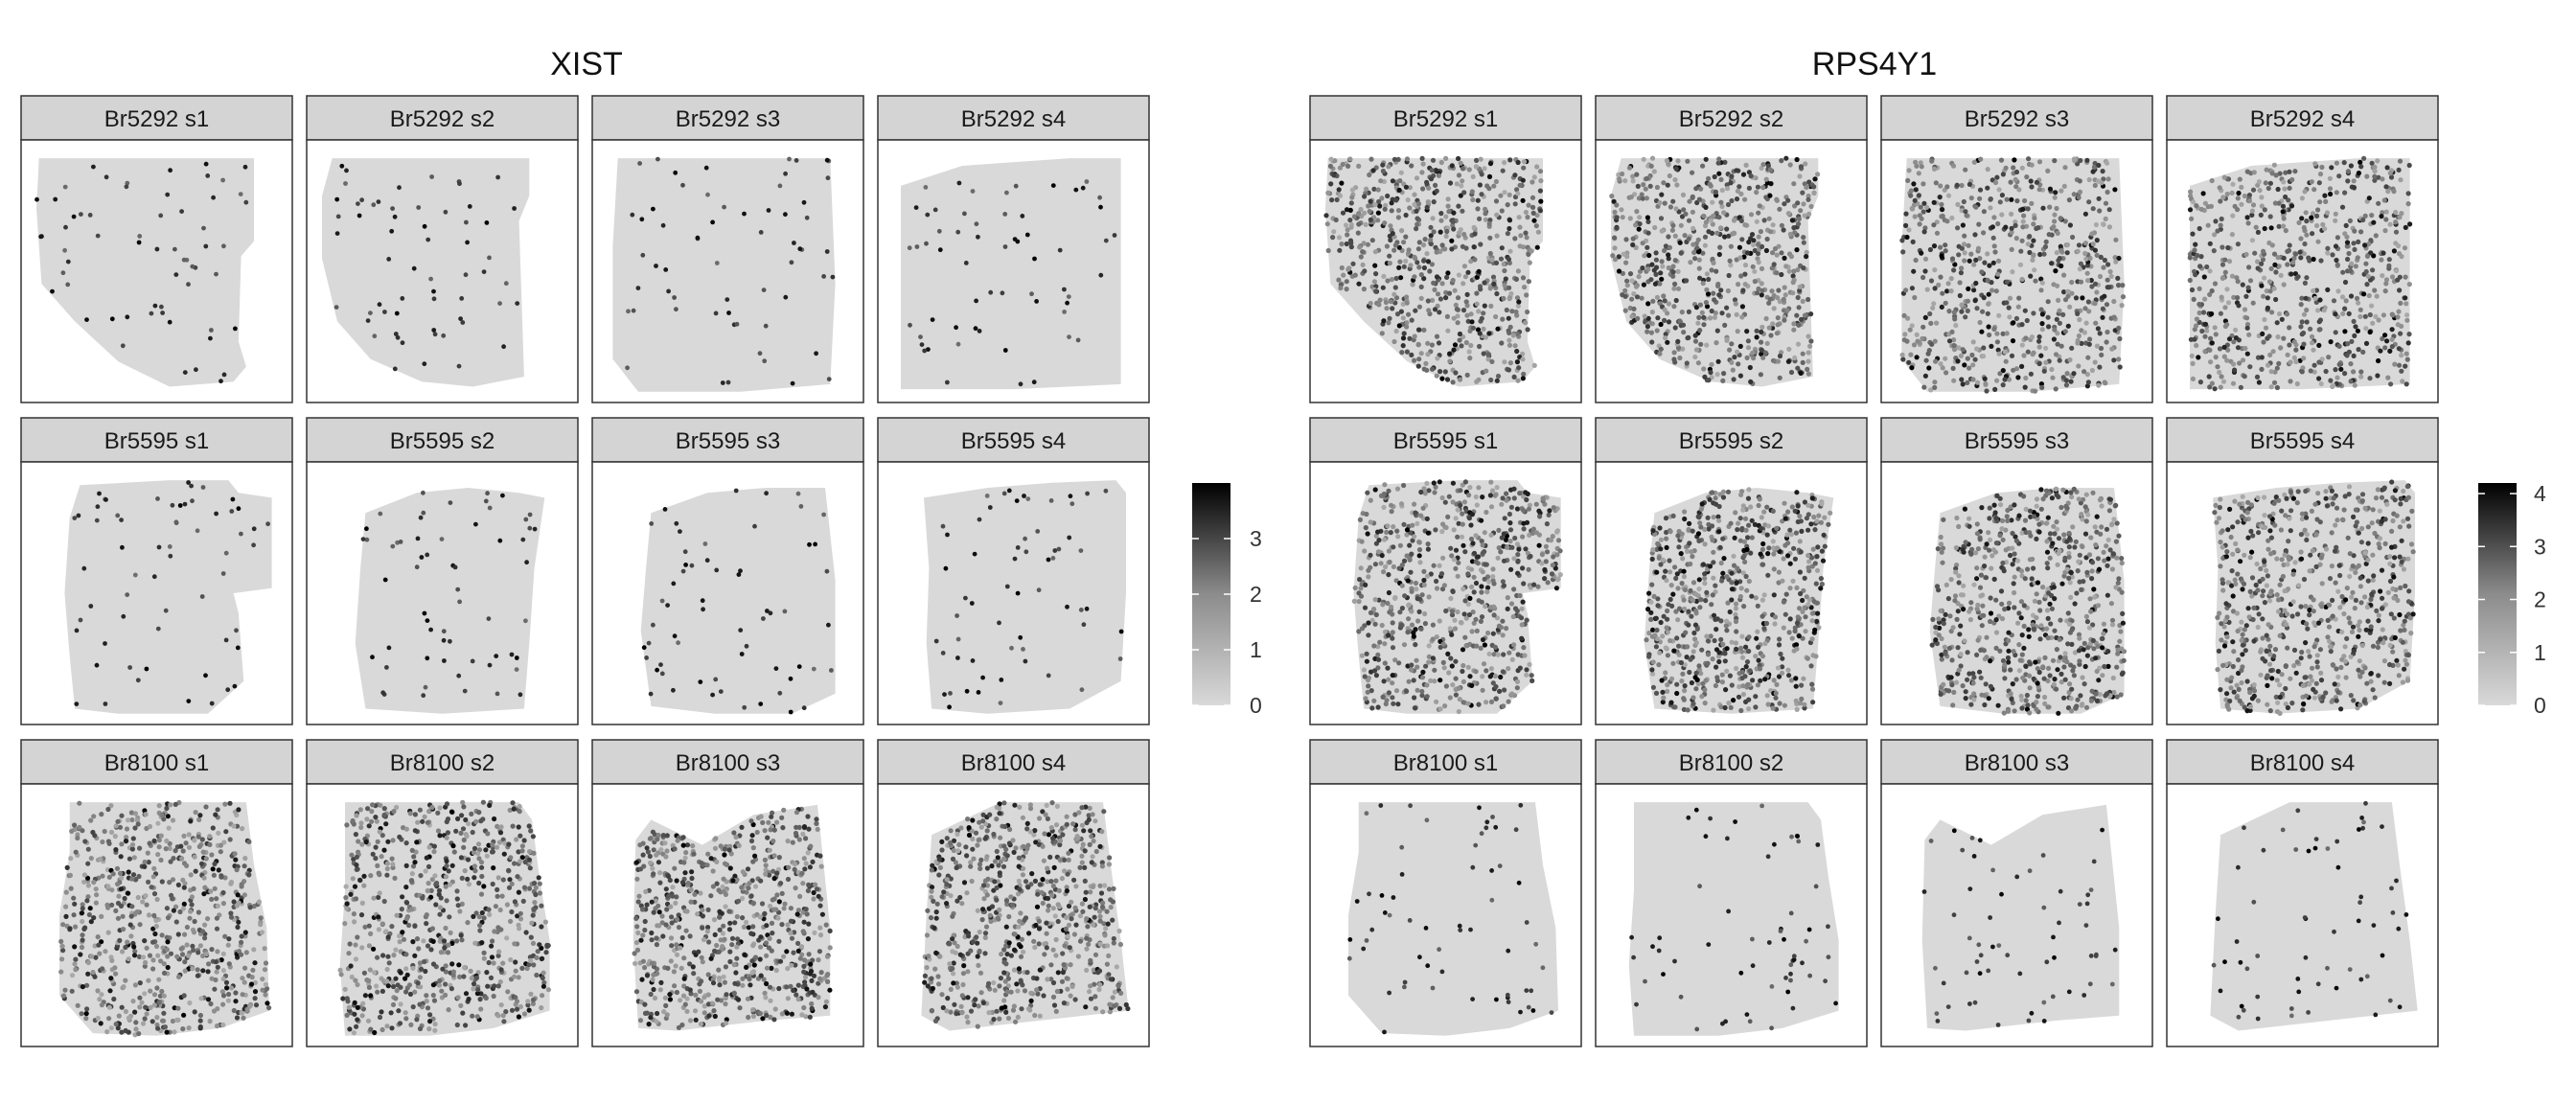 The image size is (2576, 1104). Describe the element at coordinates (1013, 119) in the screenshot. I see `facet-strip-label: Br5292 s4` at that location.